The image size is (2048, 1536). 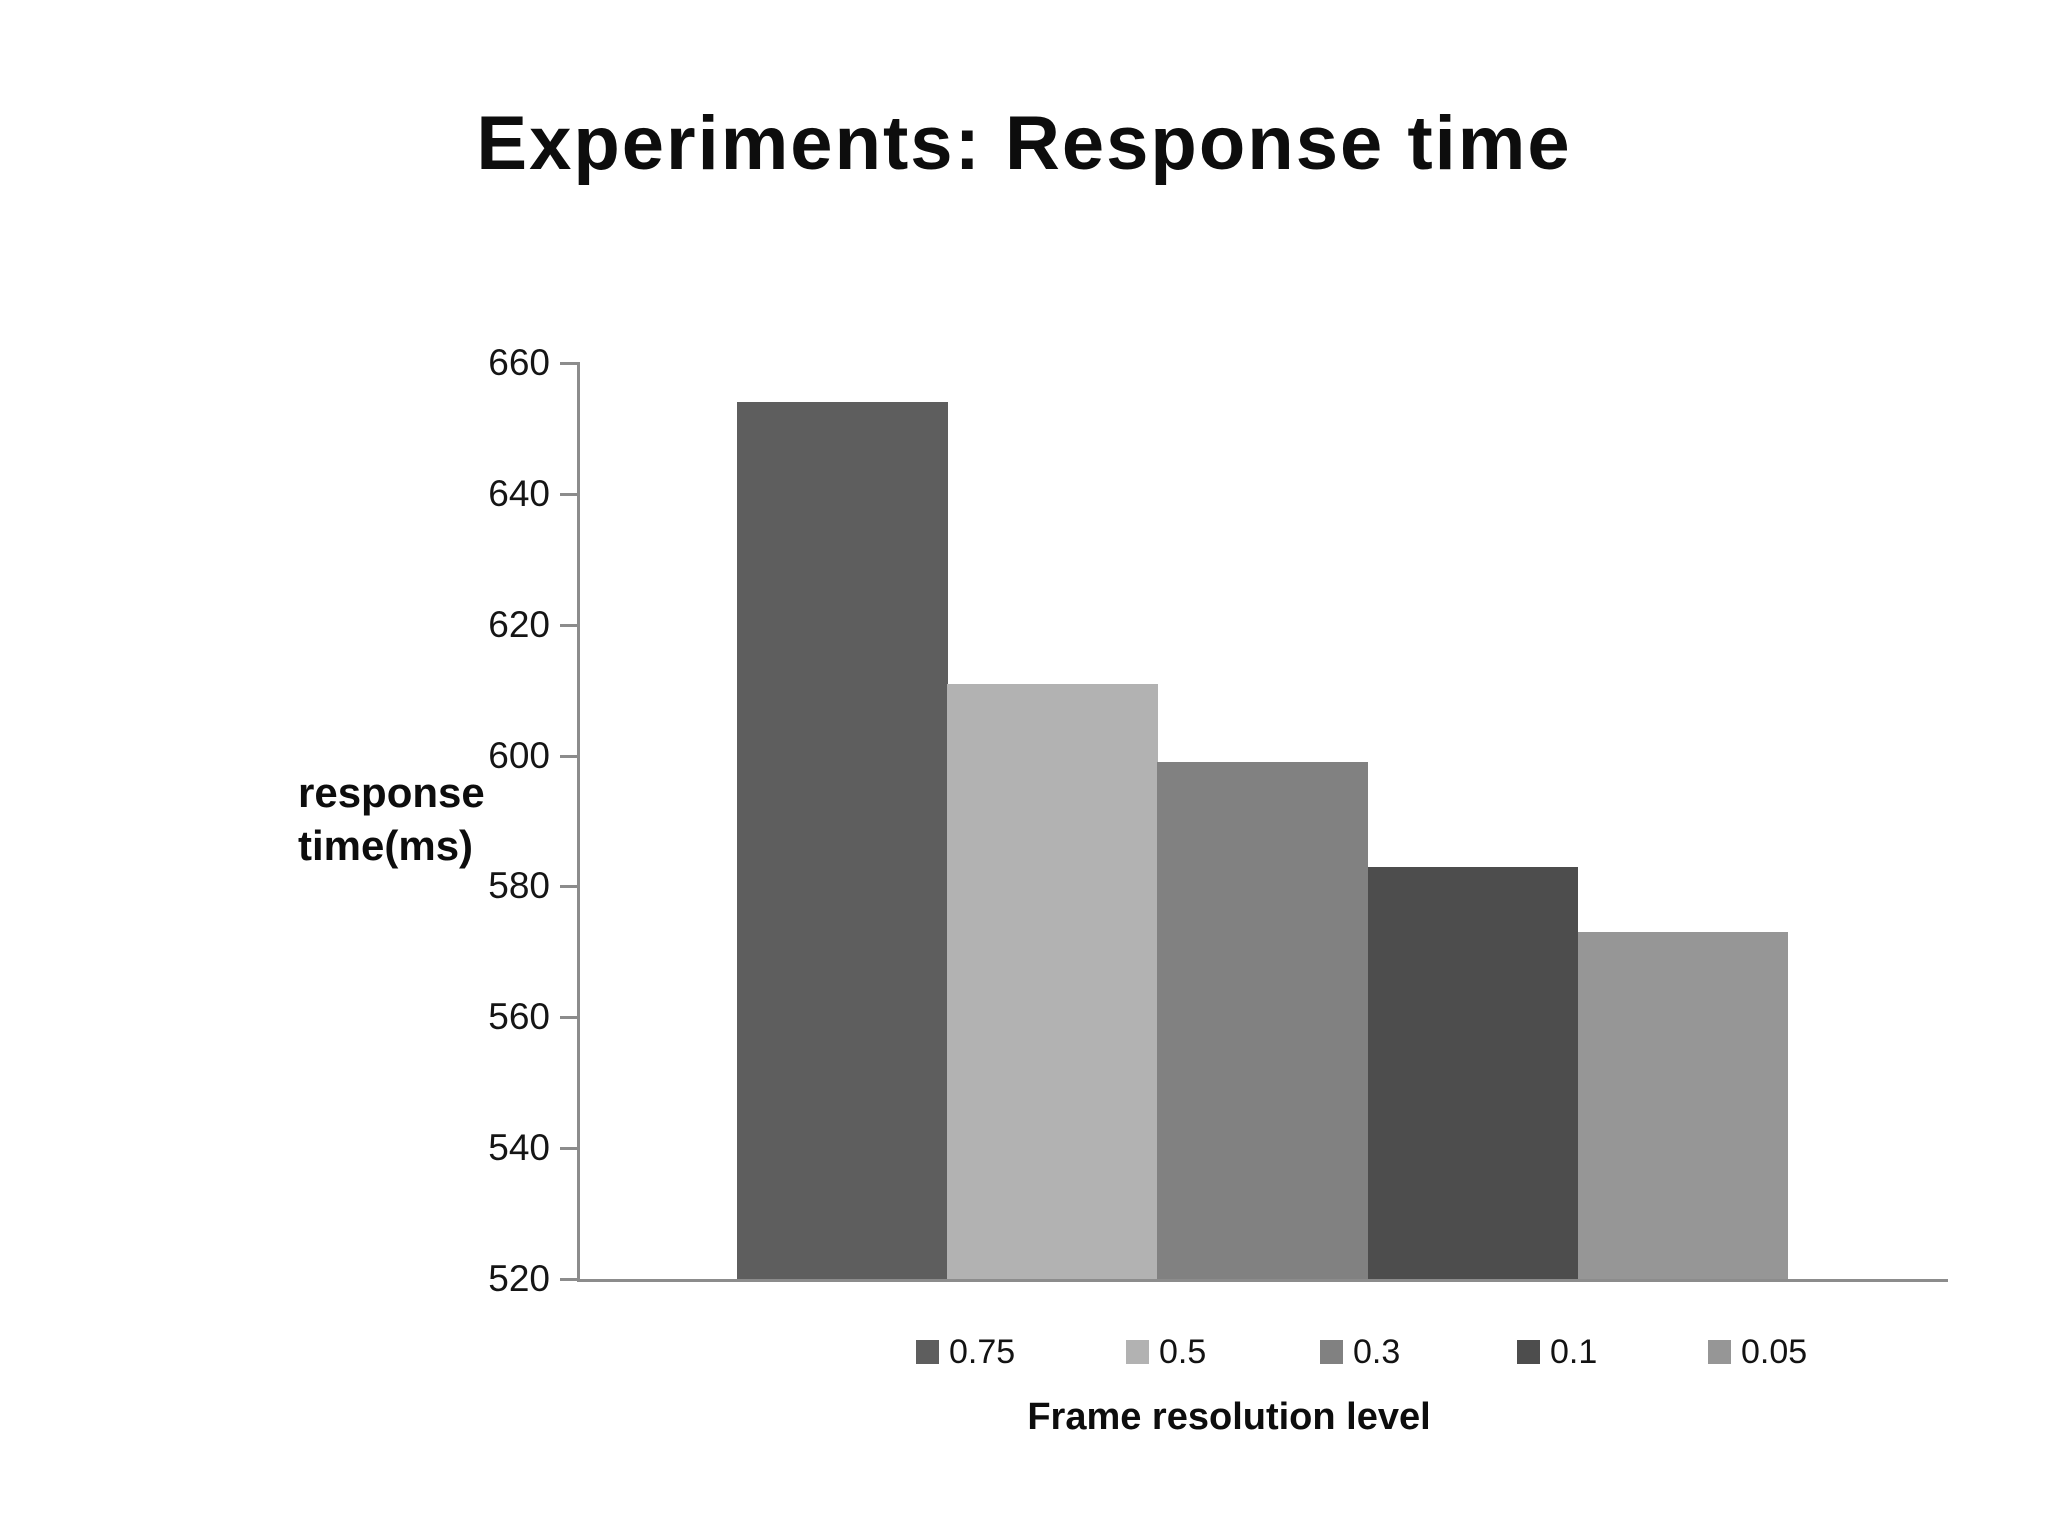 What do you see at coordinates (1683, 1105) in the screenshot?
I see `bar-0.05` at bounding box center [1683, 1105].